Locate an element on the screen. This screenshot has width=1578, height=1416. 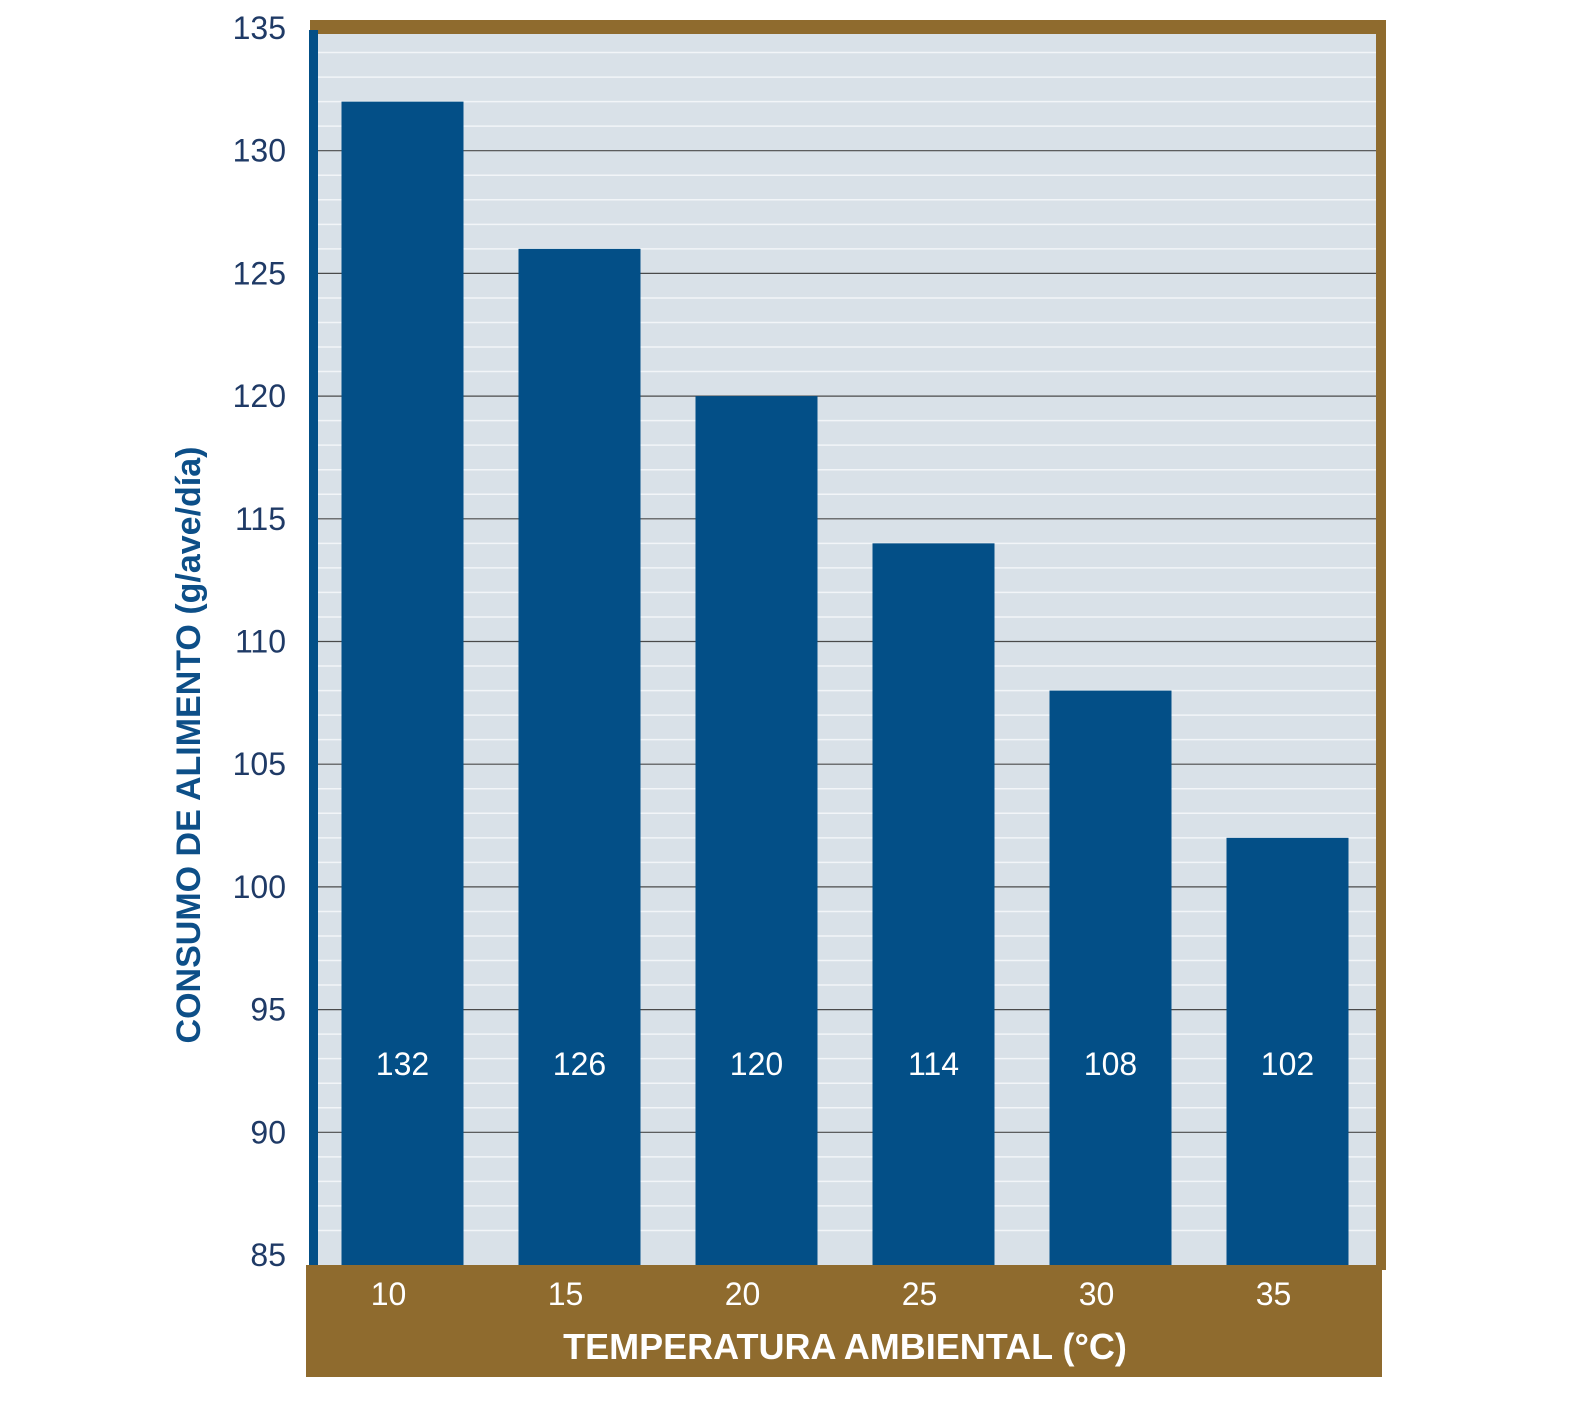
frame-right-border is located at coordinates (1381, 645).